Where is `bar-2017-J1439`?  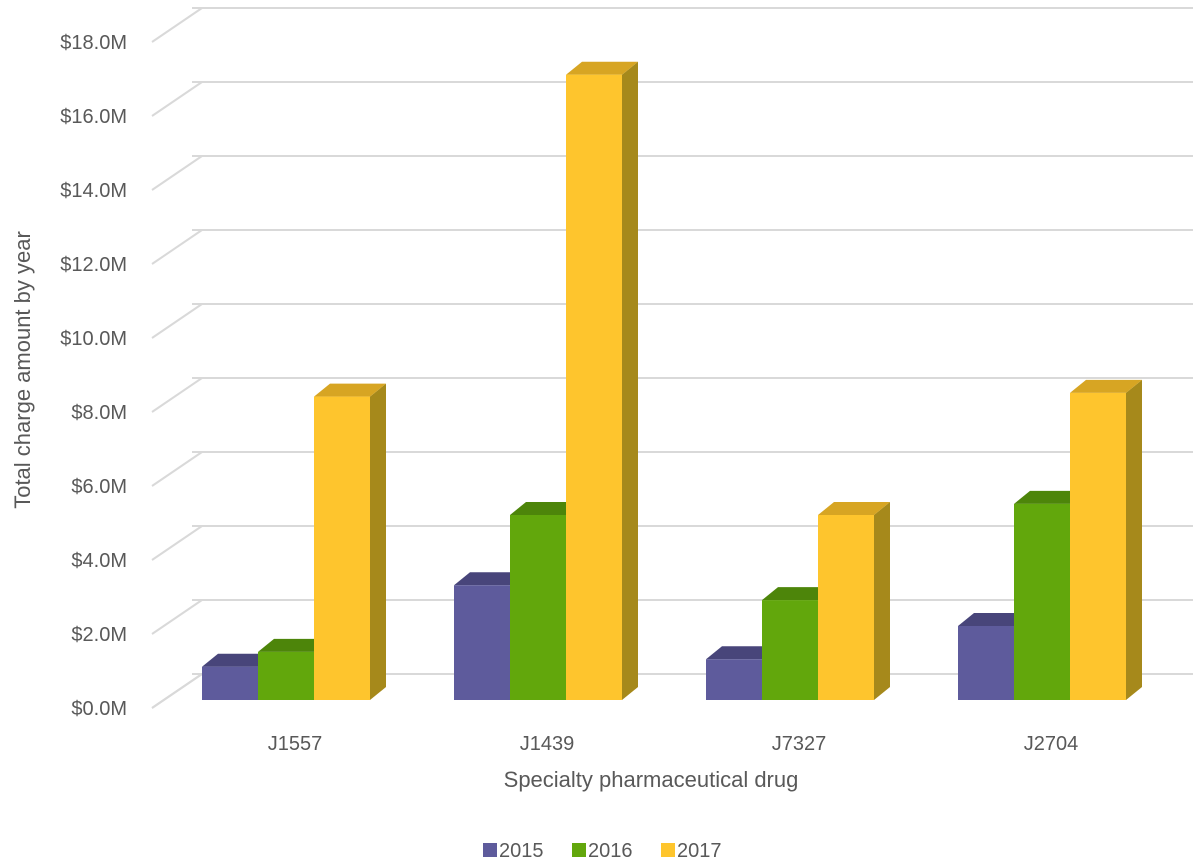 bar-2017-J1439 is located at coordinates (602, 380).